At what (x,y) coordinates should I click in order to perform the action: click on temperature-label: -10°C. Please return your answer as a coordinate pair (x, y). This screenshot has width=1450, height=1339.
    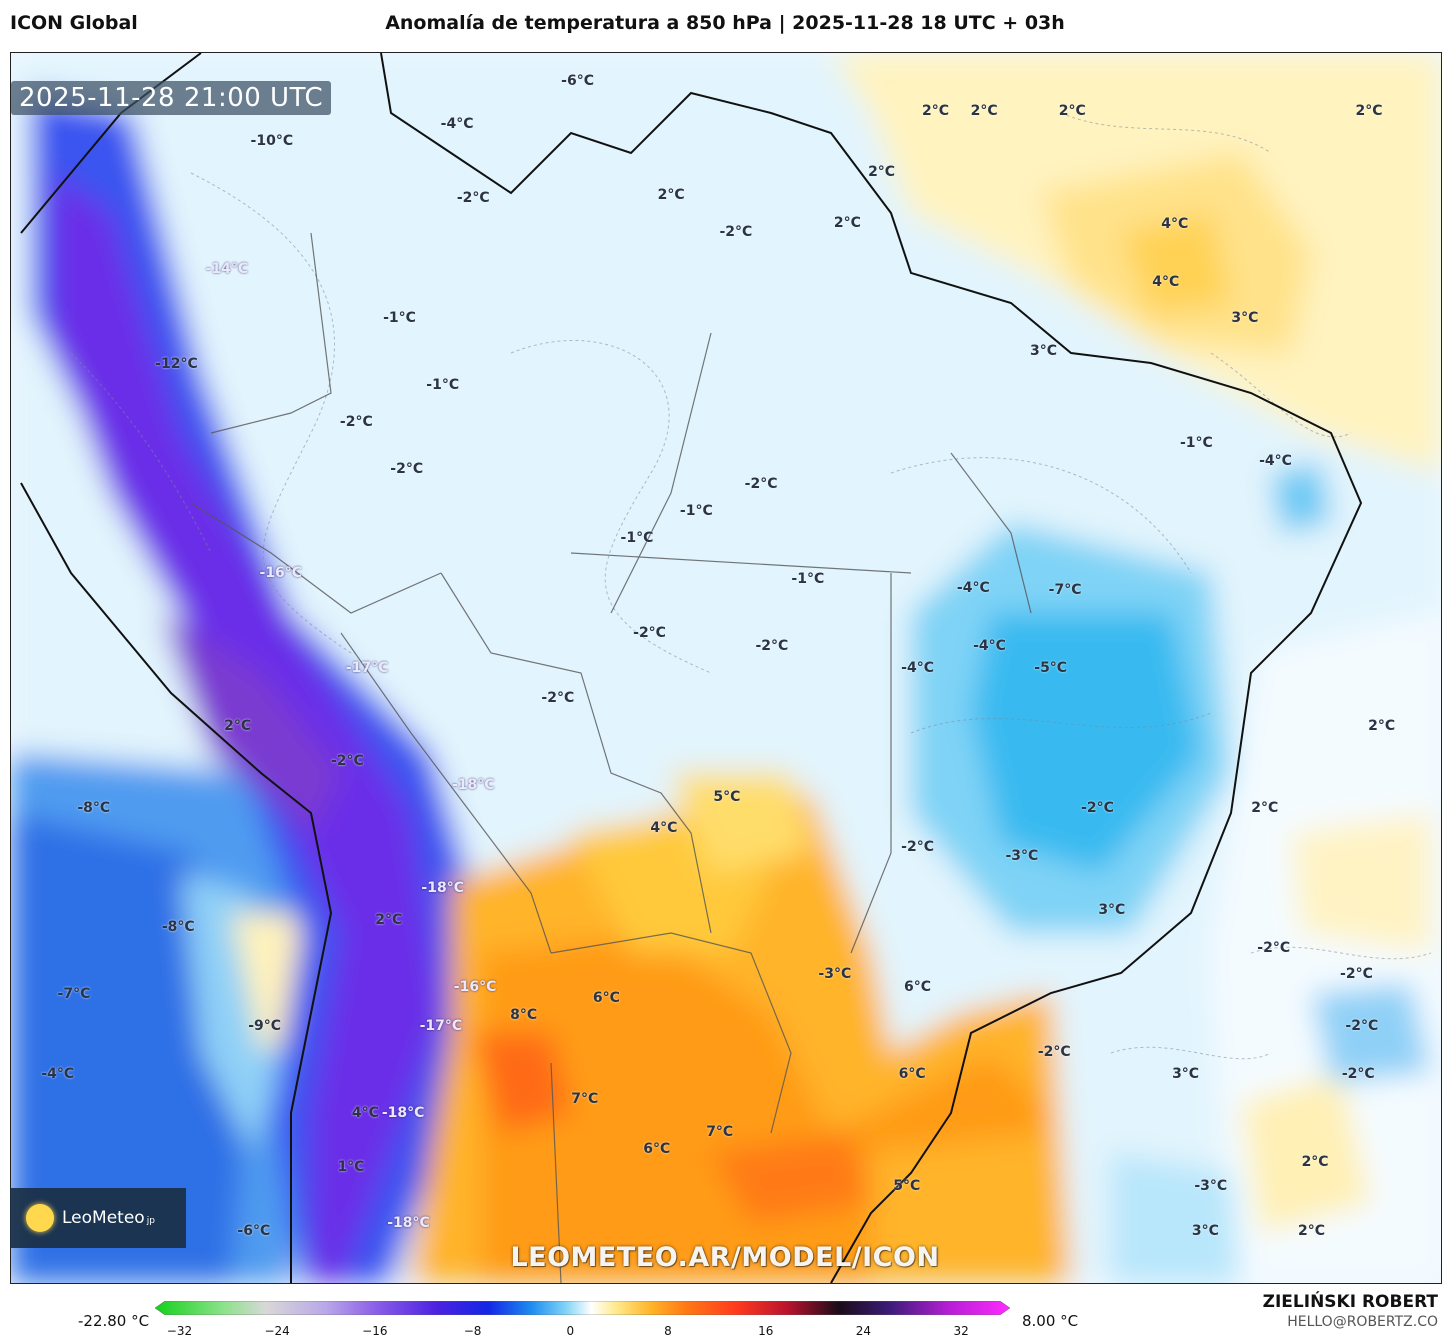
    Looking at the image, I should click on (272, 140).